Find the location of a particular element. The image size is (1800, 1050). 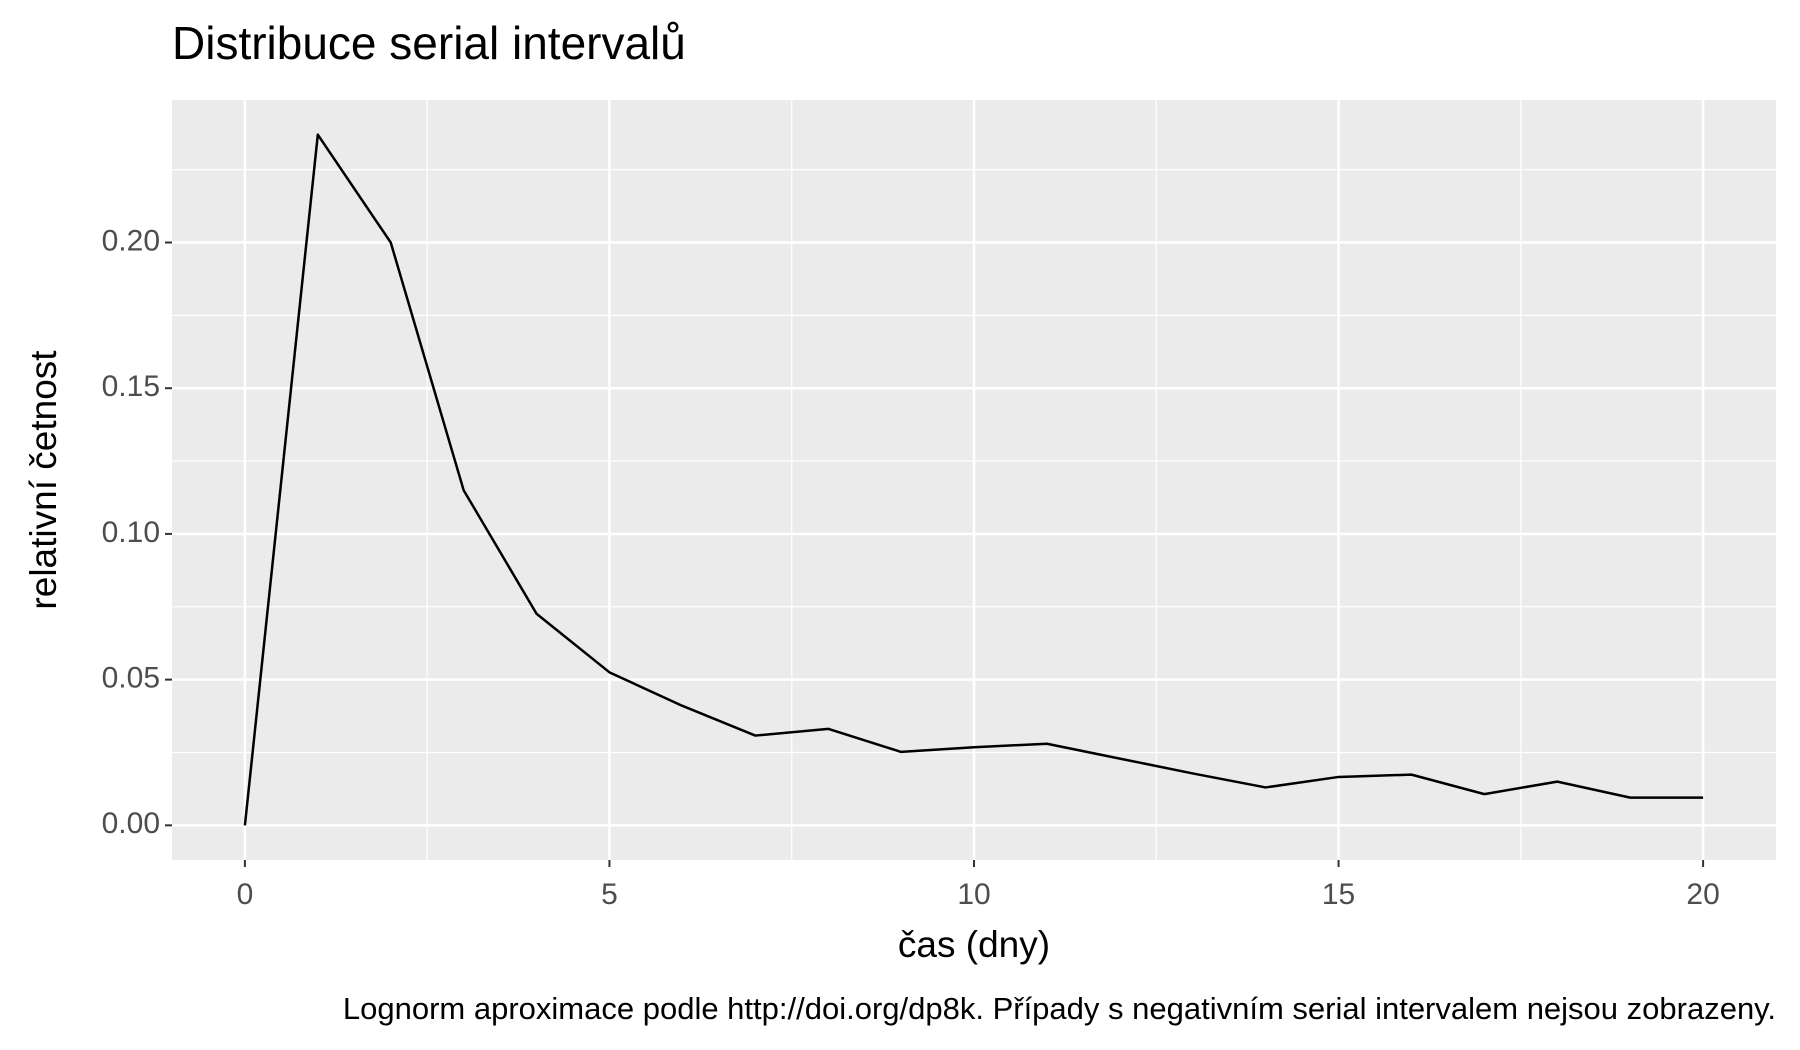

y-tick-label: 0.10 is located at coordinates (131, 532).